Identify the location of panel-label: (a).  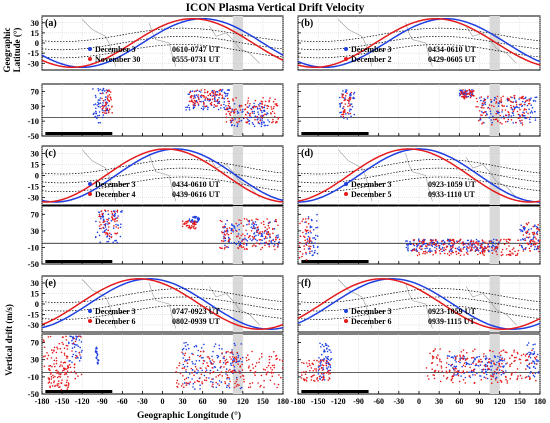
(51, 23).